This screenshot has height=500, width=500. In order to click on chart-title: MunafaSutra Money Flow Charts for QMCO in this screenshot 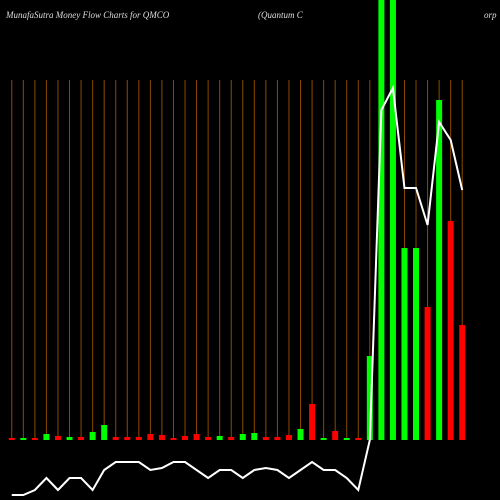, I will do `click(87, 15)`.